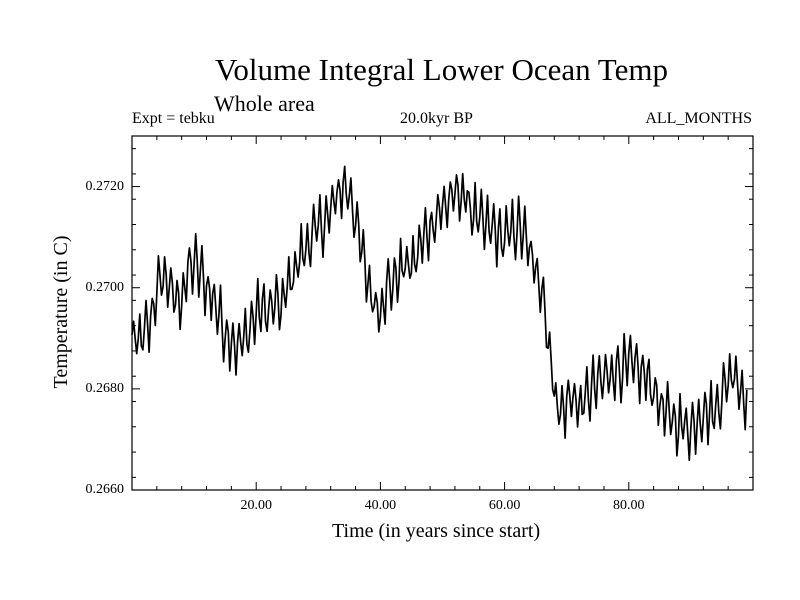 The image size is (800, 600). Describe the element at coordinates (256, 505) in the screenshot. I see `x-tick-label: 20.00` at that location.